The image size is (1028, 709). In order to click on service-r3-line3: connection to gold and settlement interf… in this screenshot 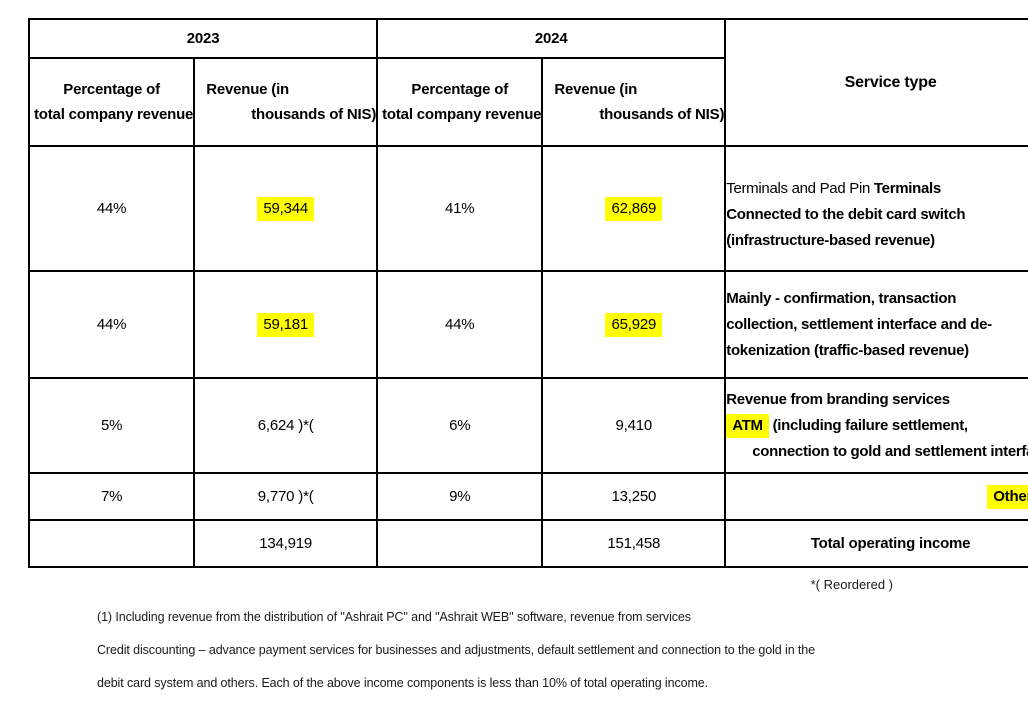, I will do `click(890, 451)`.